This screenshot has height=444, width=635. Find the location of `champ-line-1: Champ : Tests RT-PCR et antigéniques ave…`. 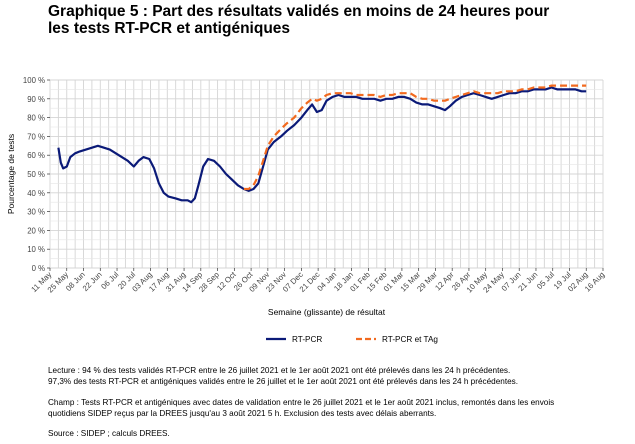

champ-line-1: Champ : Tests RT-PCR et antigéniques ave… is located at coordinates (301, 402).